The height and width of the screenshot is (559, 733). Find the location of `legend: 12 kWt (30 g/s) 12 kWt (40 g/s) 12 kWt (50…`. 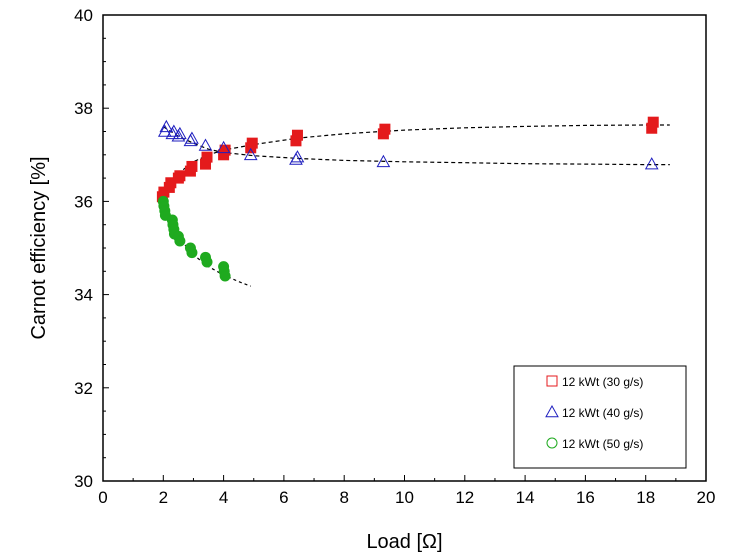

legend: 12 kWt (30 g/s) 12 kWt (40 g/s) 12 kWt (50… is located at coordinates (600, 417).